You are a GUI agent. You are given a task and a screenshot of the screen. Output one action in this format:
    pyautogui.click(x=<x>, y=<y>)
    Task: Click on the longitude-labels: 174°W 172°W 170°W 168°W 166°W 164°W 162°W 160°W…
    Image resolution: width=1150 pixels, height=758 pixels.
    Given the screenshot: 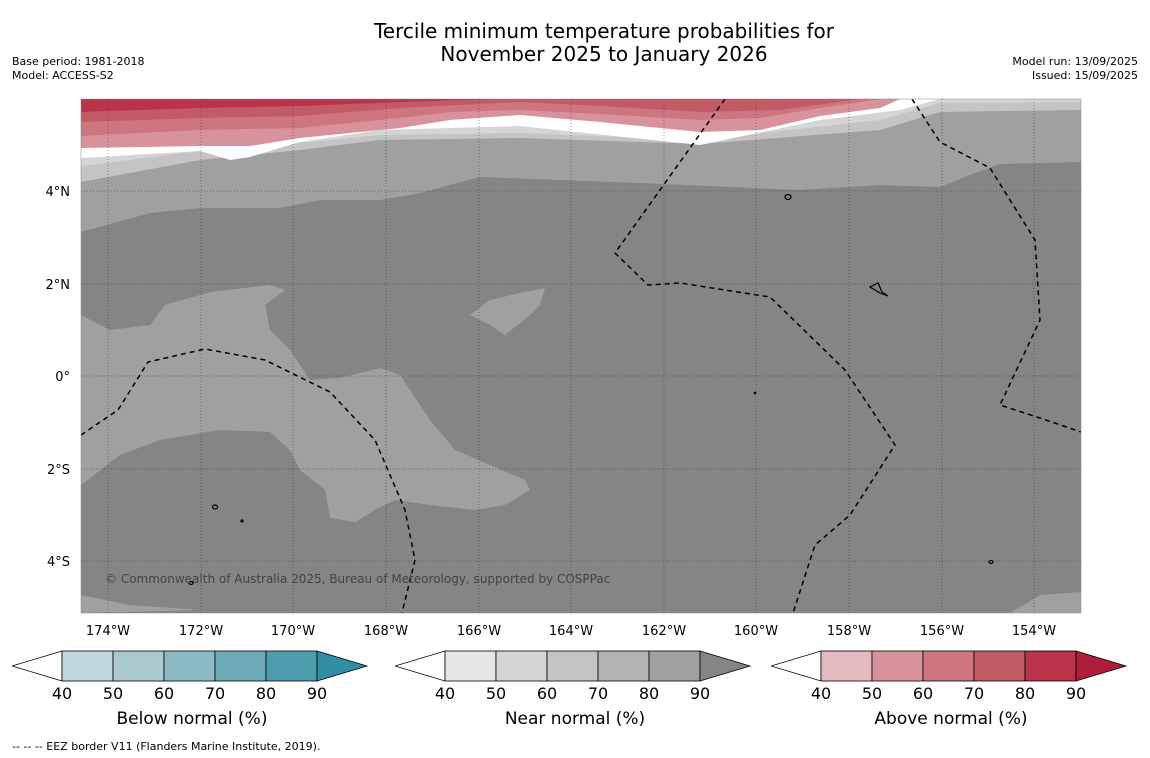 What is the action you would take?
    pyautogui.click(x=571, y=631)
    